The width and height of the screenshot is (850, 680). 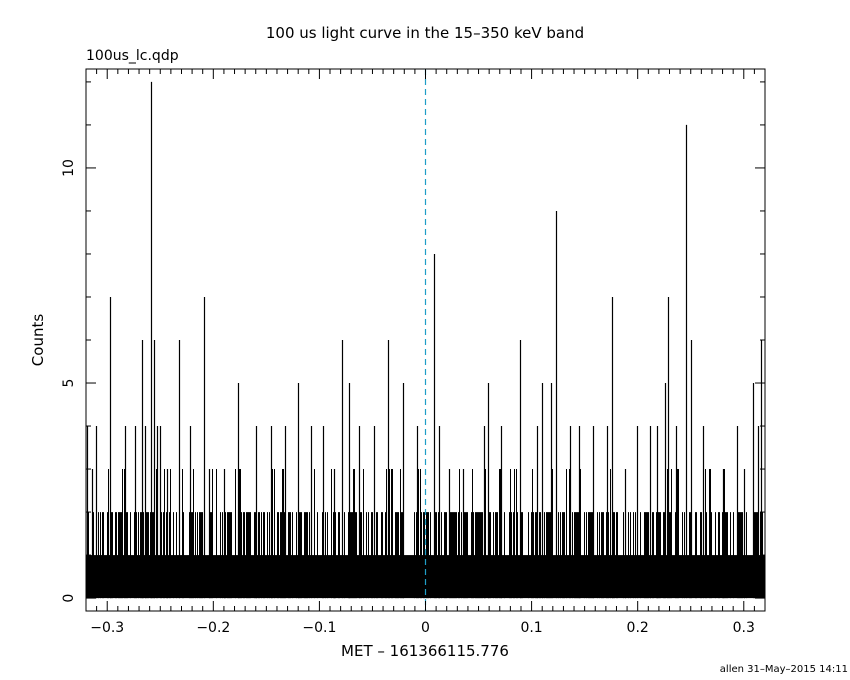 What do you see at coordinates (38, 340) in the screenshot?
I see `y-axis-label: Counts` at bounding box center [38, 340].